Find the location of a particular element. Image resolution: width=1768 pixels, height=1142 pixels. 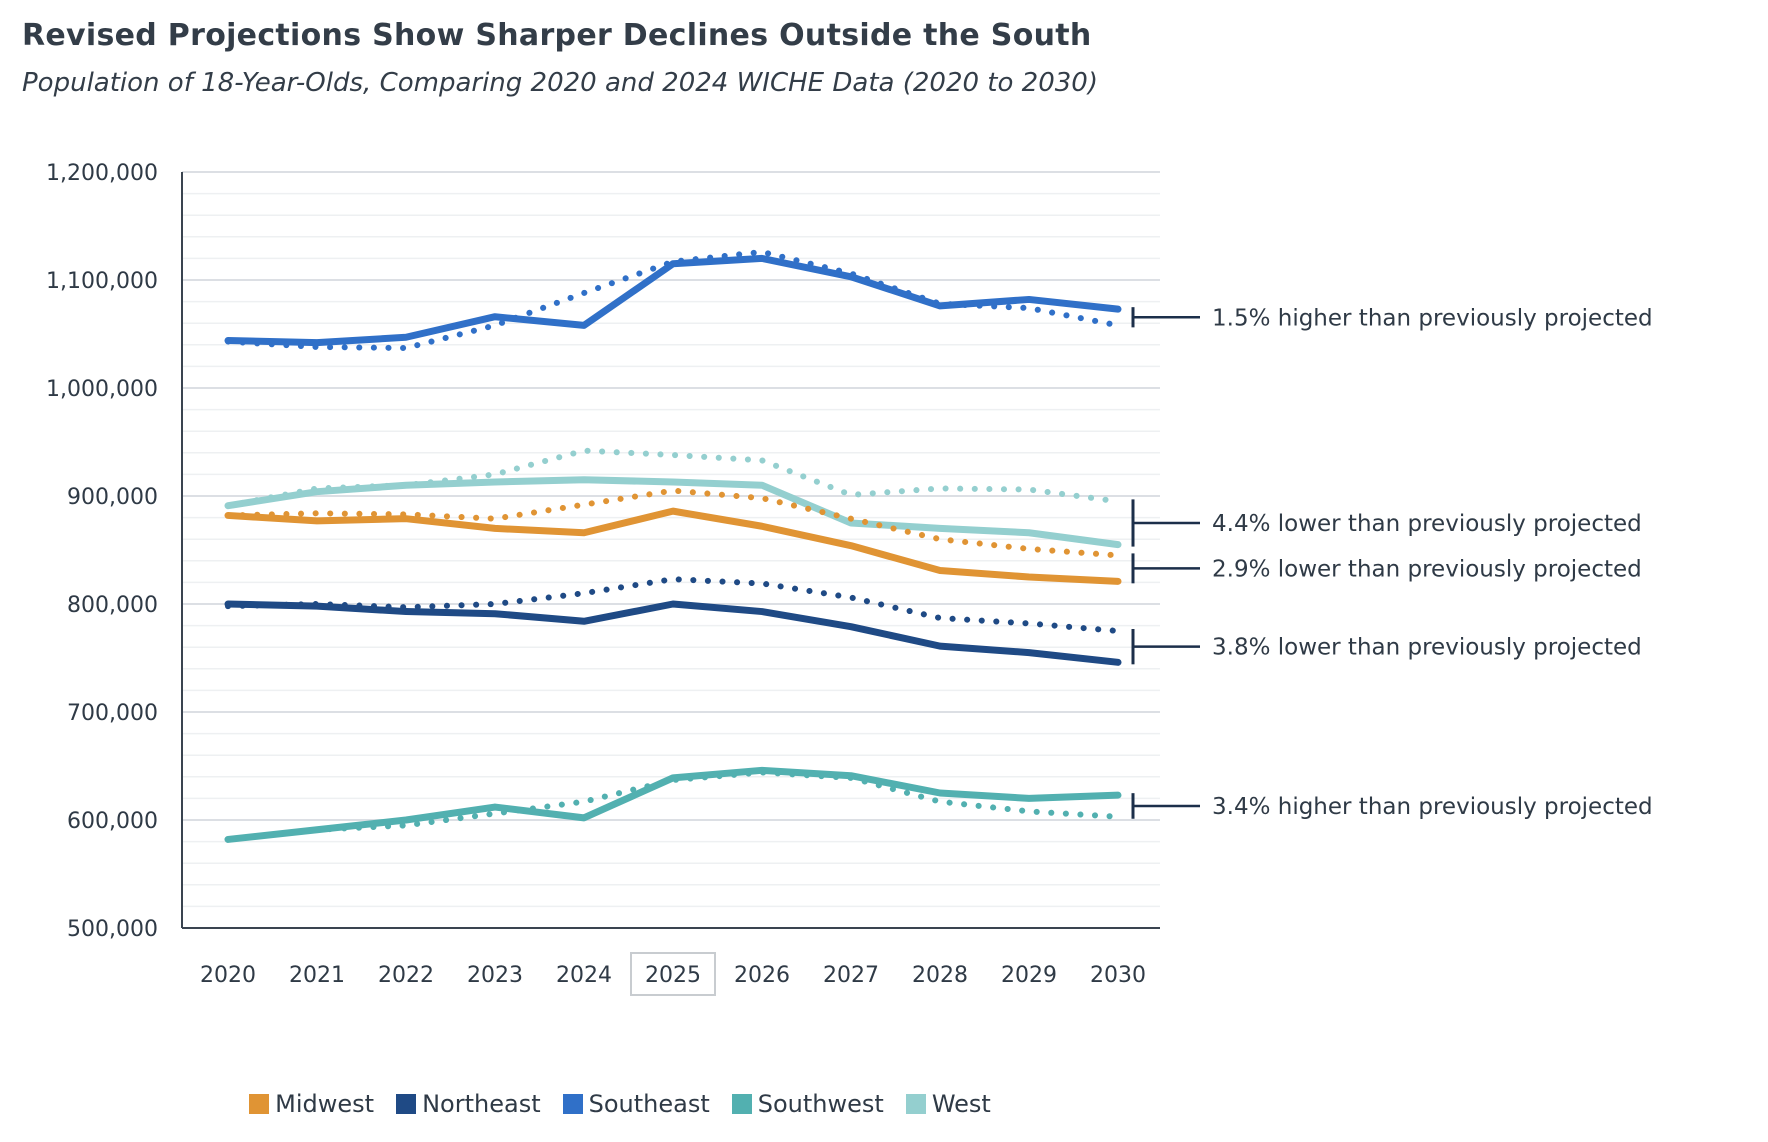

y-tick-label: 700,000 is located at coordinates (112, 713).